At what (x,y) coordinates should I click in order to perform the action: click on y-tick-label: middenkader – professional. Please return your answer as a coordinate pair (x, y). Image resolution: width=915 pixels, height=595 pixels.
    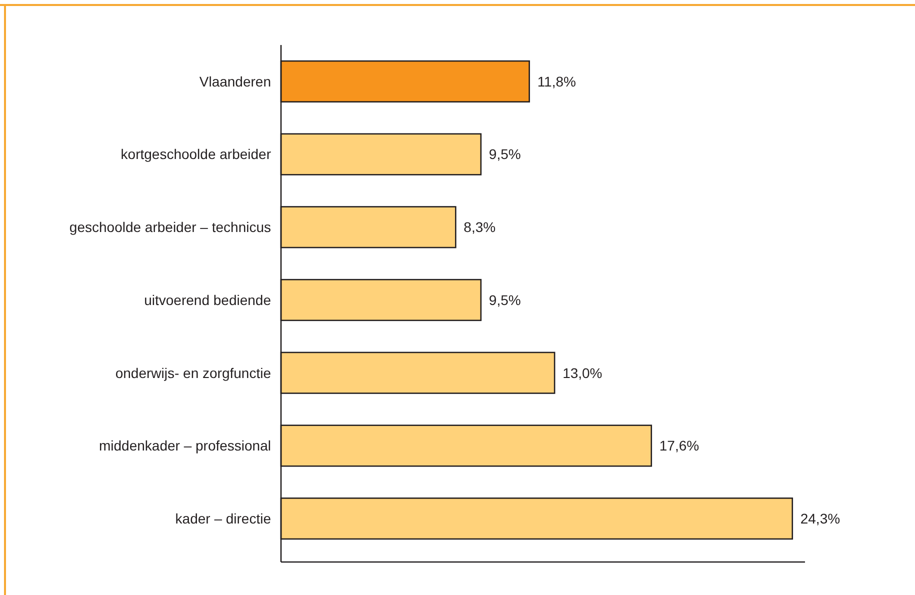
    Looking at the image, I should click on (185, 446).